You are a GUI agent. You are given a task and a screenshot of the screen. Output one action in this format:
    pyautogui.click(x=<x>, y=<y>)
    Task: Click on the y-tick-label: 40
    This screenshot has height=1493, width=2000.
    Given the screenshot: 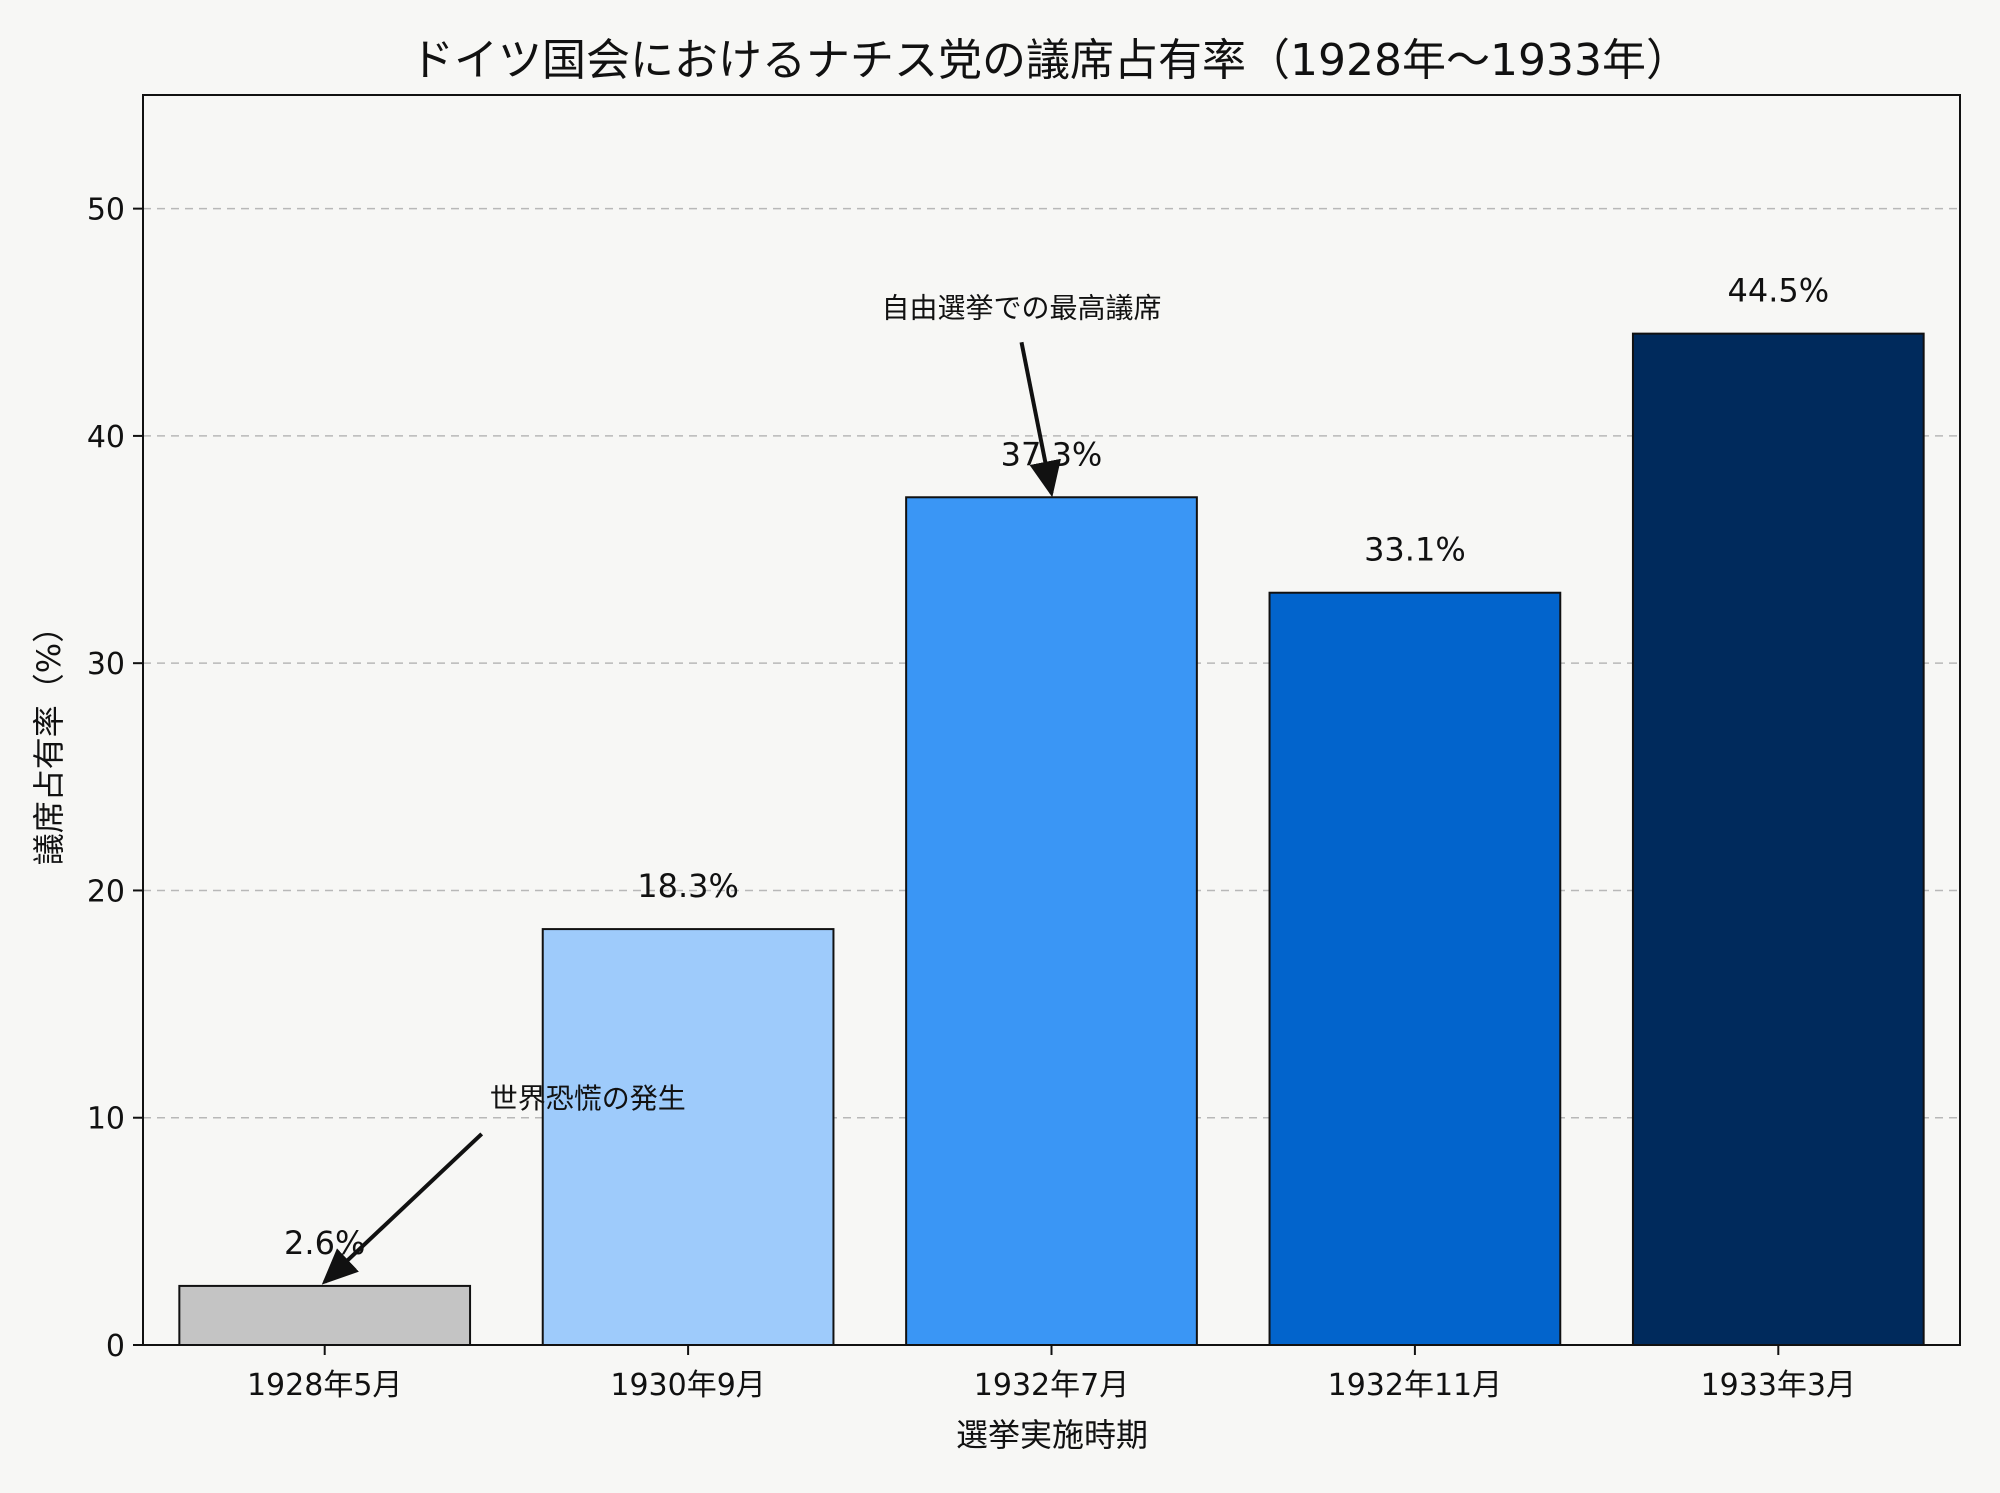 What is the action you would take?
    pyautogui.click(x=106, y=437)
    